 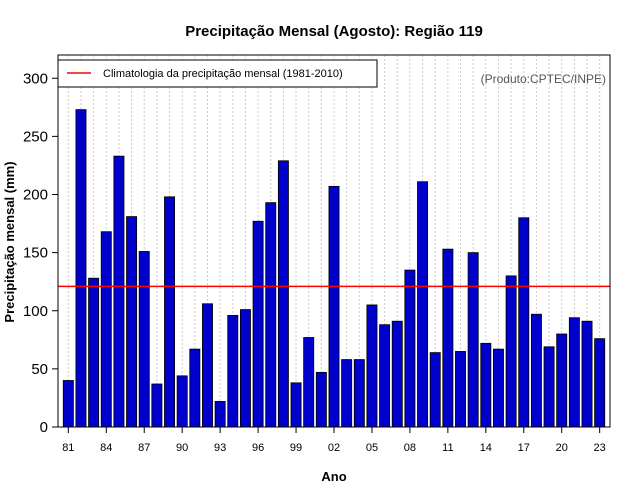 I want to click on bar-2016, so click(x=511, y=351).